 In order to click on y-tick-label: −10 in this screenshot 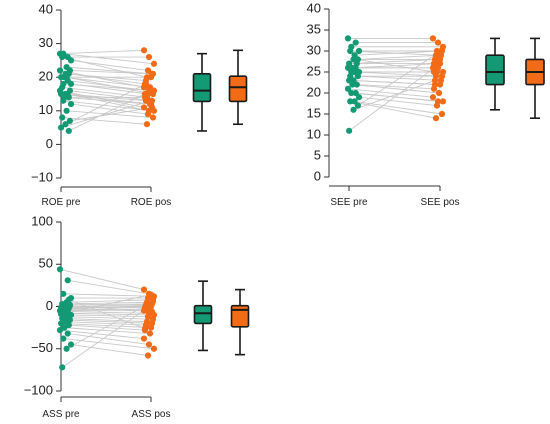, I will do `click(42, 176)`.